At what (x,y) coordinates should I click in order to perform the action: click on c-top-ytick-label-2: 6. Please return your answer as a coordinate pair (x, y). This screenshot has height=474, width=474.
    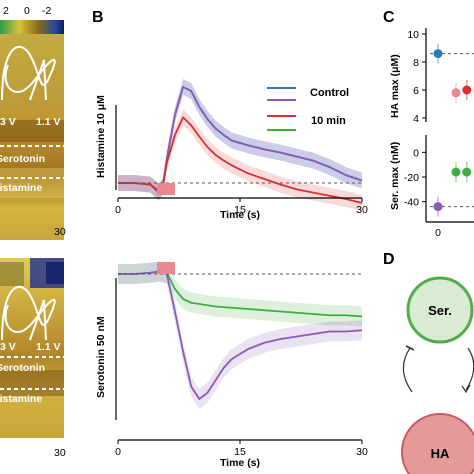
    Looking at the image, I should click on (416, 91).